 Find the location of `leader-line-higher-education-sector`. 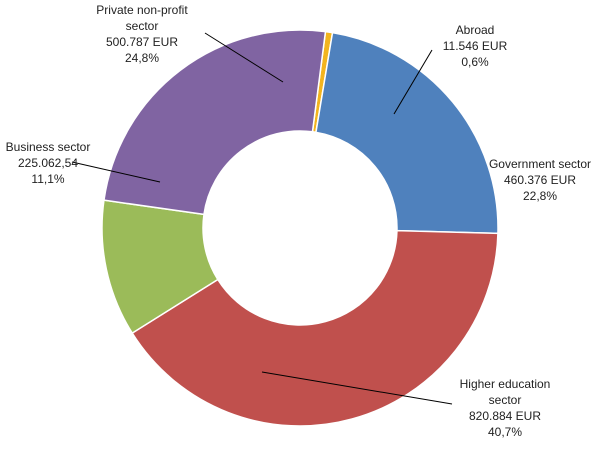

leader-line-higher-education-sector is located at coordinates (357, 388).